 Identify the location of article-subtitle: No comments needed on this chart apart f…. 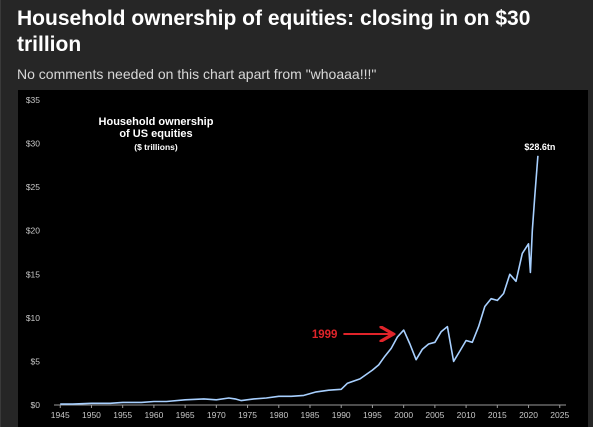
(197, 74).